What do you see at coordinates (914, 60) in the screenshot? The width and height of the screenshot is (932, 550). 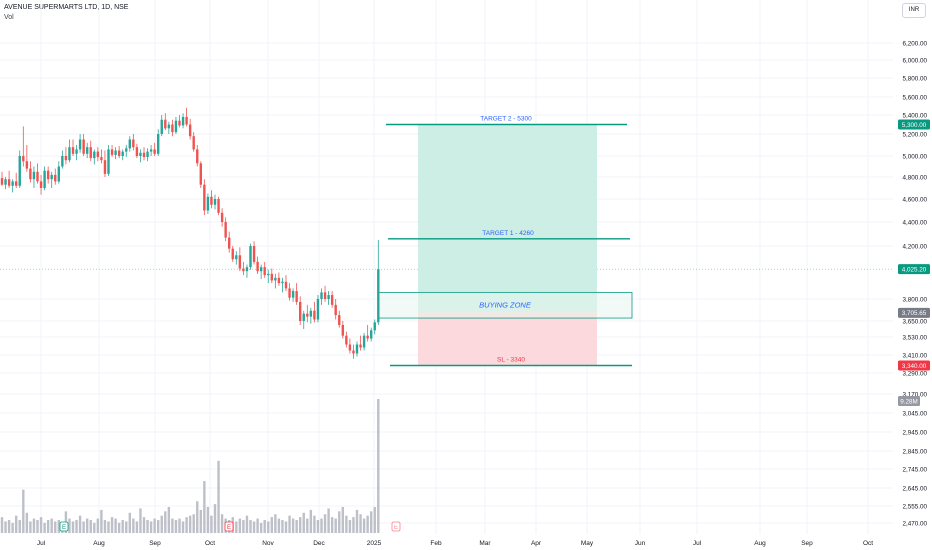 I see `price-tick-label: 6,000.00` at bounding box center [914, 60].